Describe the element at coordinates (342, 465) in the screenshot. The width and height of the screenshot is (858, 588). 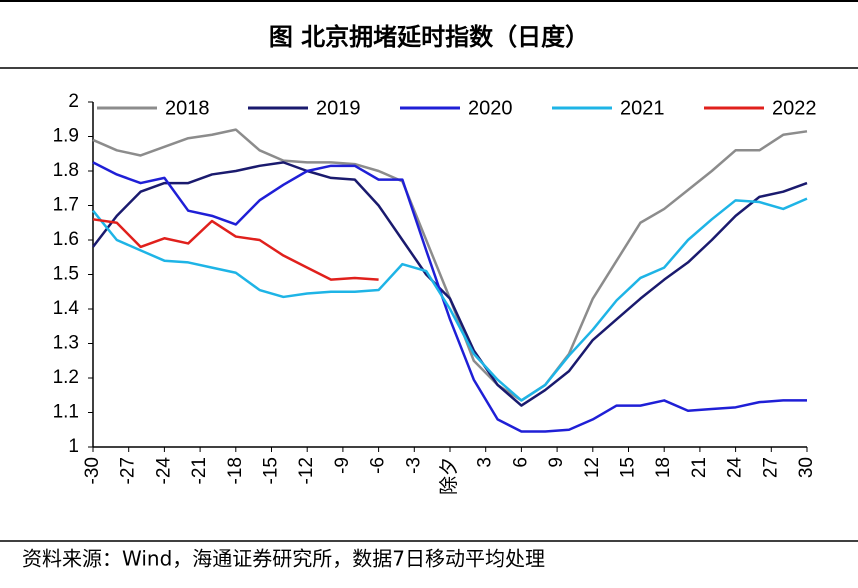
I see `x-tick-label: -9` at that location.